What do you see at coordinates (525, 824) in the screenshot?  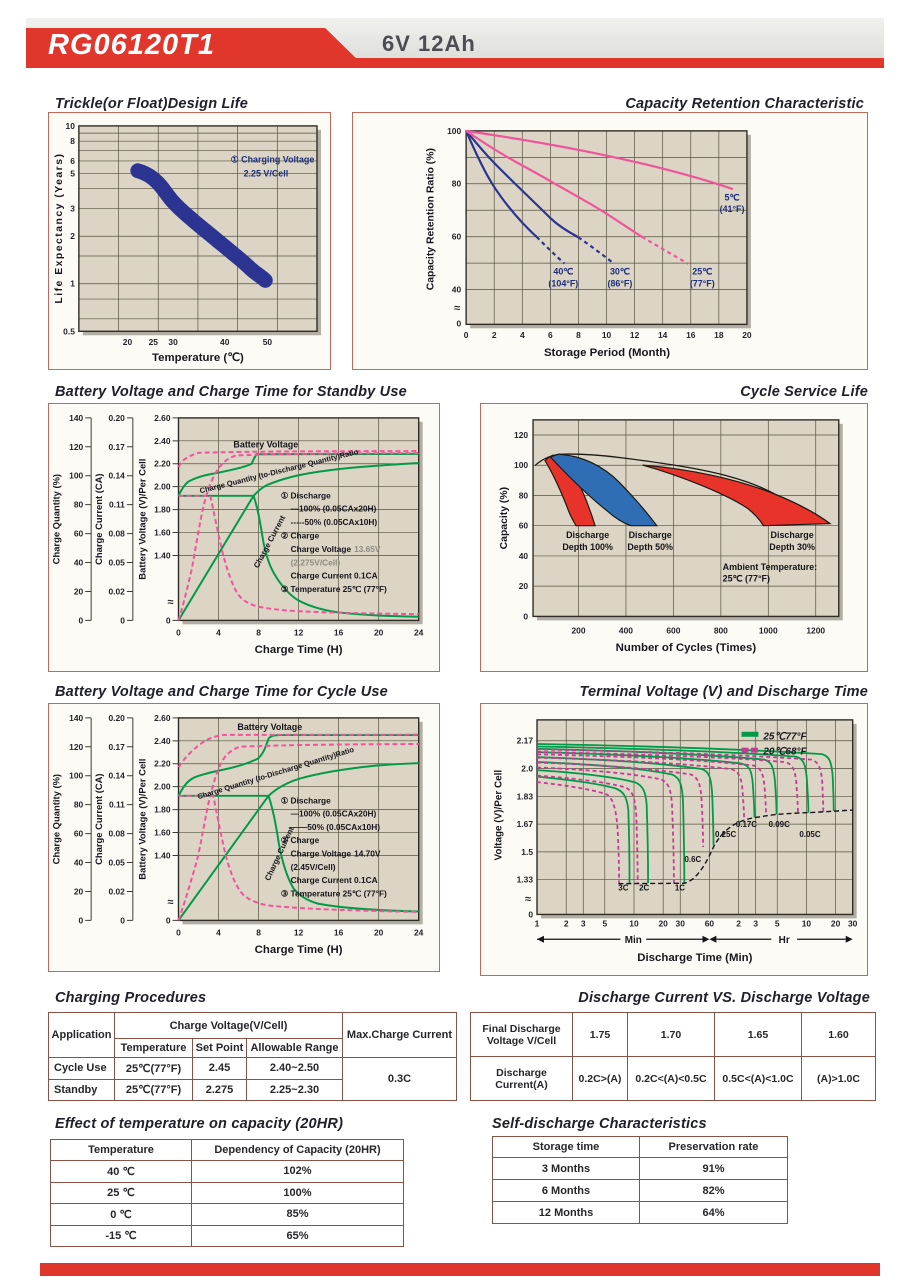 I see `svg-text: 1.67` at bounding box center [525, 824].